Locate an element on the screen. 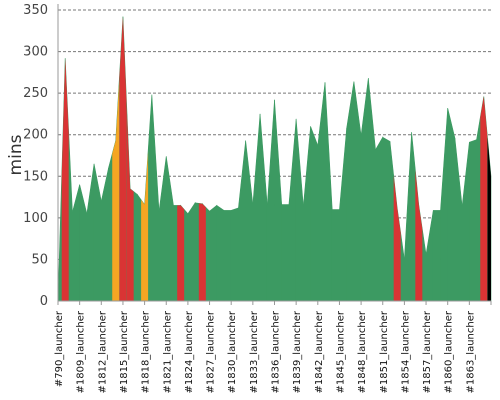  x-tick-label: #1836_launcher is located at coordinates (276, 351).